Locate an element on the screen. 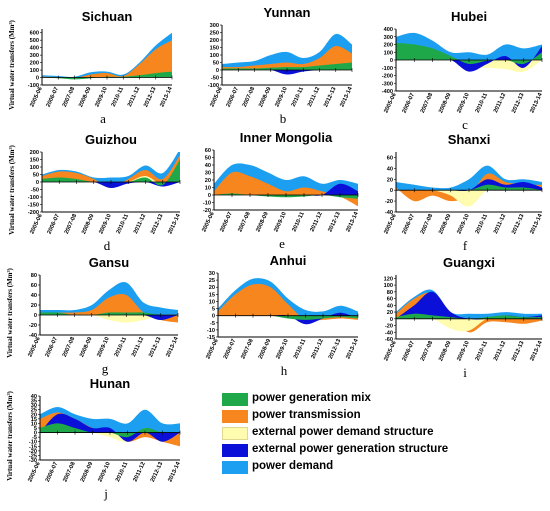 The height and width of the screenshot is (511, 550). area-external-power-demand-structure is located at coordinates (469, 324).